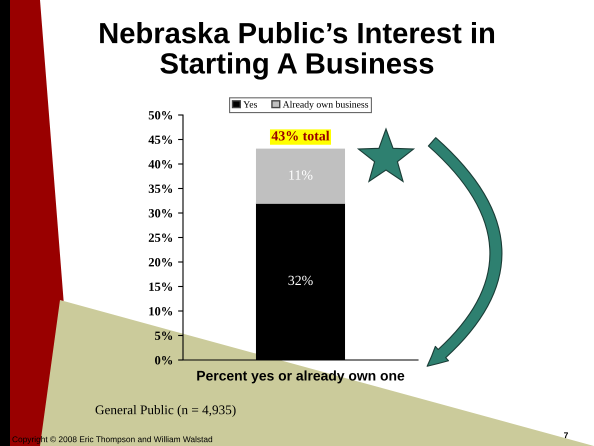  What do you see at coordinates (160, 140) in the screenshot?
I see `y-tick-label: 45%` at bounding box center [160, 140].